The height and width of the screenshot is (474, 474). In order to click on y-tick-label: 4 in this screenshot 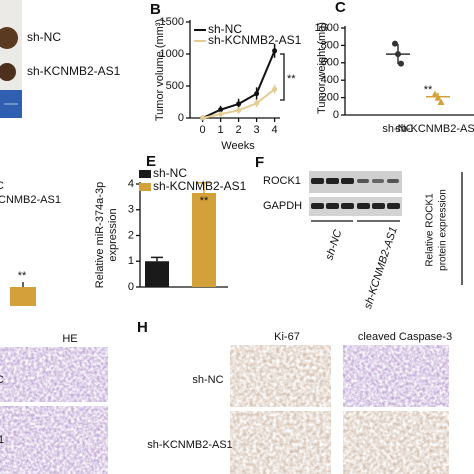, I will do `click(131, 184)`.